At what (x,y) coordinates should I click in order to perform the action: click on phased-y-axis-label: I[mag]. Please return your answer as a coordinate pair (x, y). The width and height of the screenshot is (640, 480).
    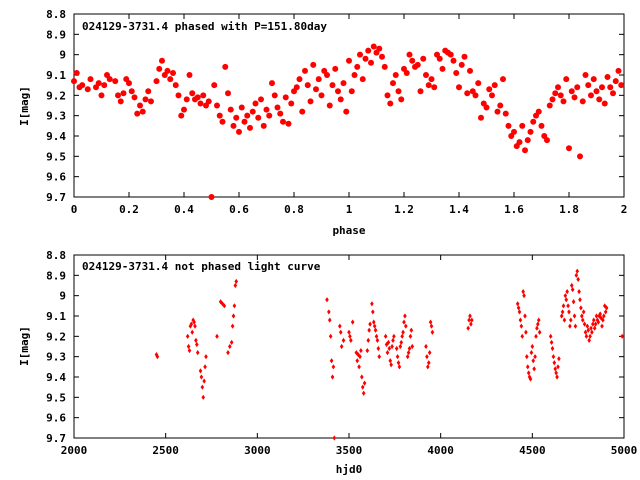
    Looking at the image, I should click on (24, 106).